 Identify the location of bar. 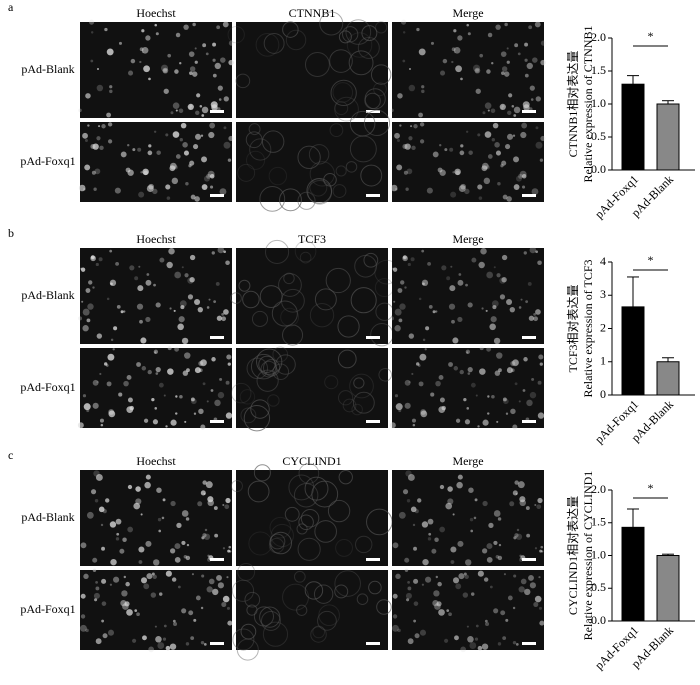
(633, 574).